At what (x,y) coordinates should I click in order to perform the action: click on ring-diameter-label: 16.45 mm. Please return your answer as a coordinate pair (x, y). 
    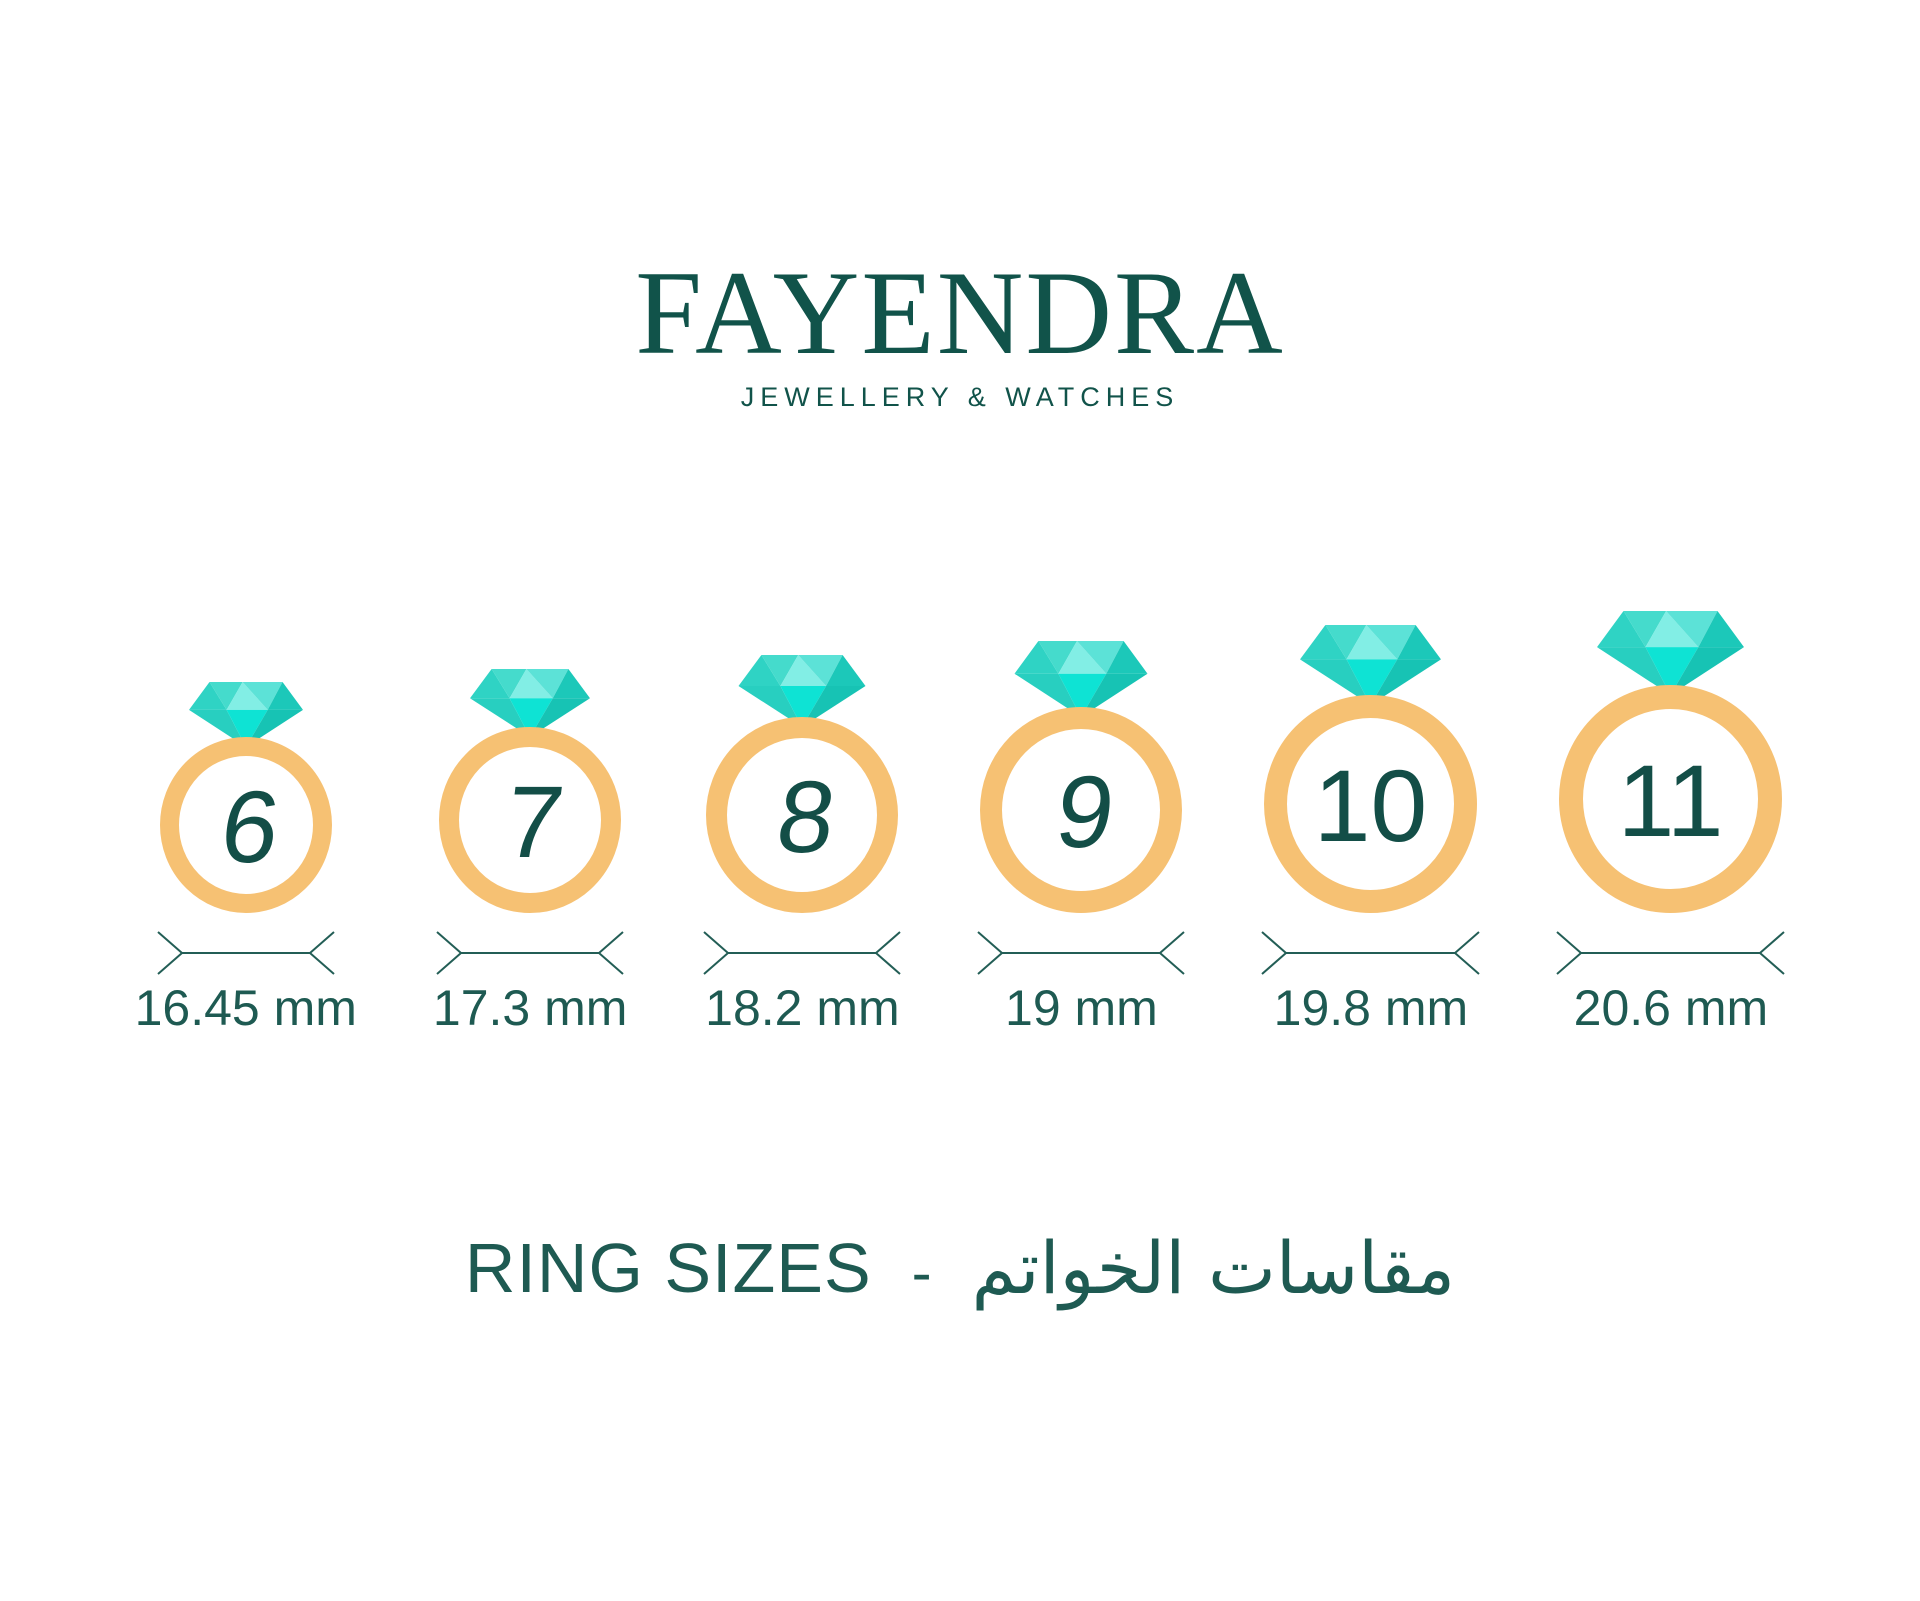
    Looking at the image, I should click on (246, 1008).